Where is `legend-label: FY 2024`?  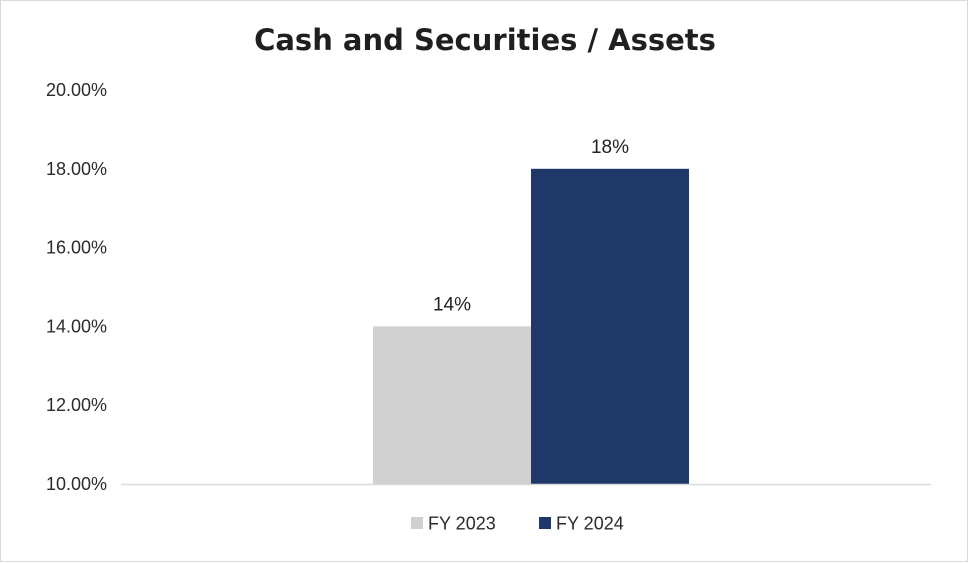
legend-label: FY 2024 is located at coordinates (590, 524).